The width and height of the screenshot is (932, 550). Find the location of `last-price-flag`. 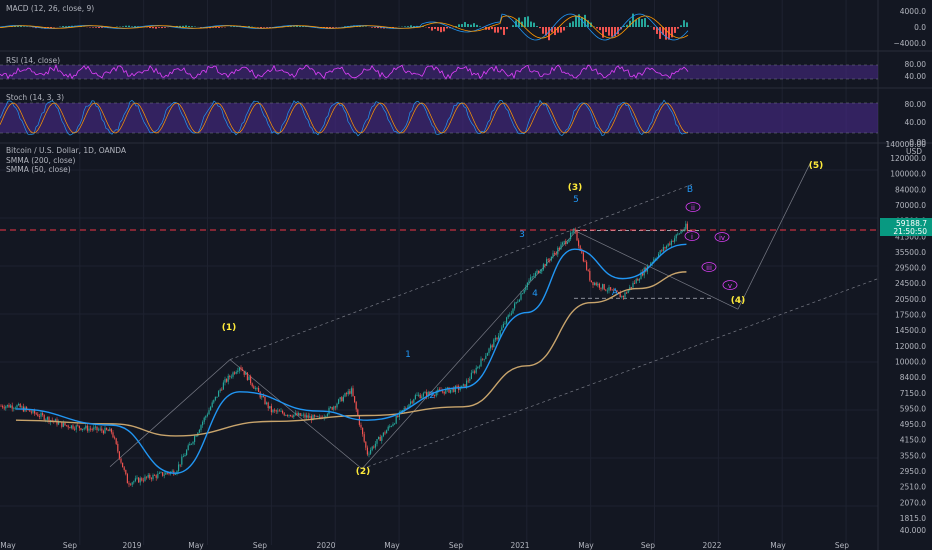

last-price-flag is located at coordinates (906, 227).